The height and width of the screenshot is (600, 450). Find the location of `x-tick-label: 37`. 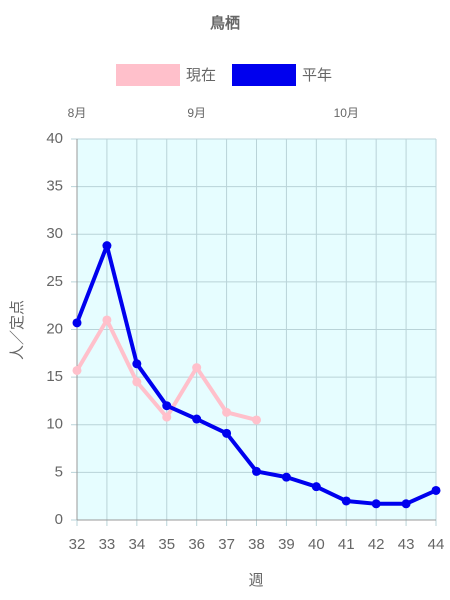

x-tick-label: 37 is located at coordinates (226, 544).